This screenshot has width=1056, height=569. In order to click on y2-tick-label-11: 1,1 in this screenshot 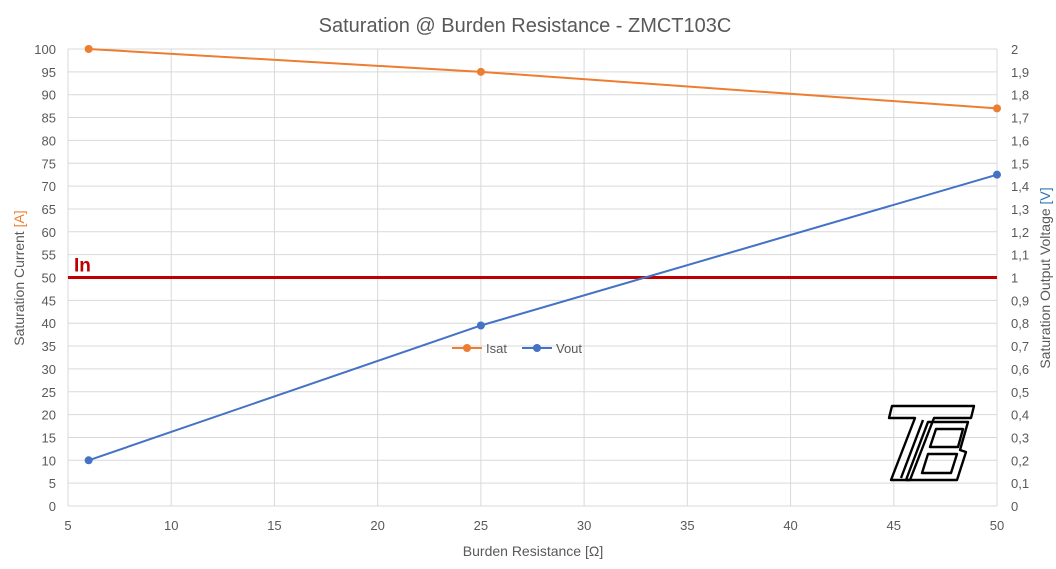, I will do `click(1020, 255)`.